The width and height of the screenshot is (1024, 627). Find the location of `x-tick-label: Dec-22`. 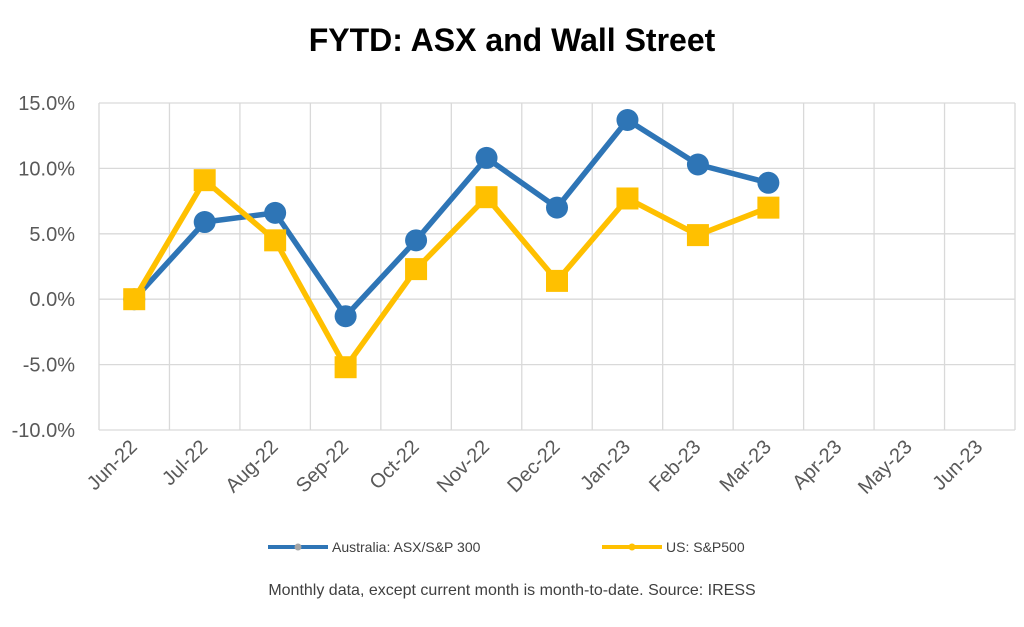

x-tick-label: Dec-22 is located at coordinates (533, 466).